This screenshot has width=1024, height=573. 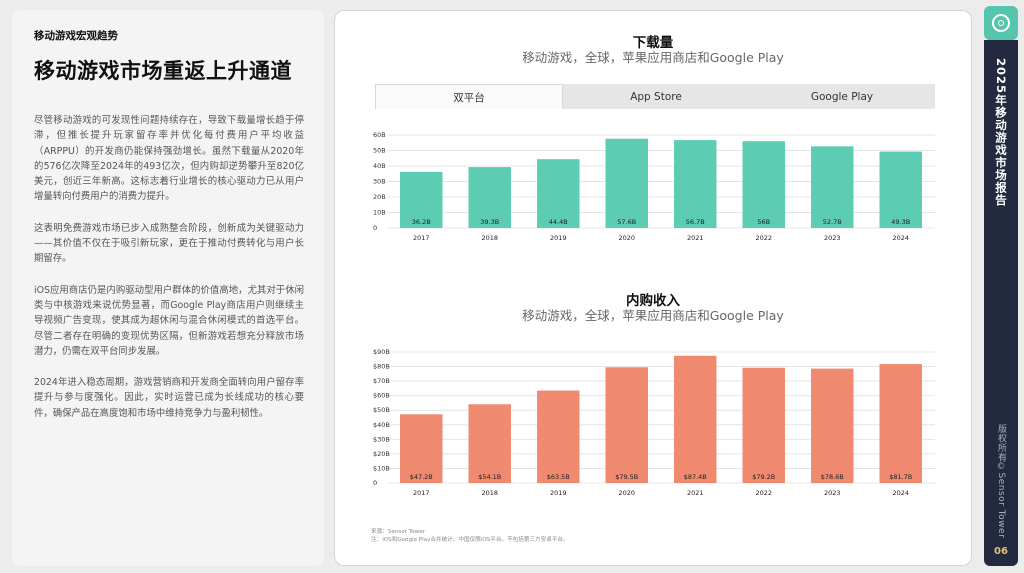 I want to click on revenue-value-label: $79.5B, so click(x=626, y=477).